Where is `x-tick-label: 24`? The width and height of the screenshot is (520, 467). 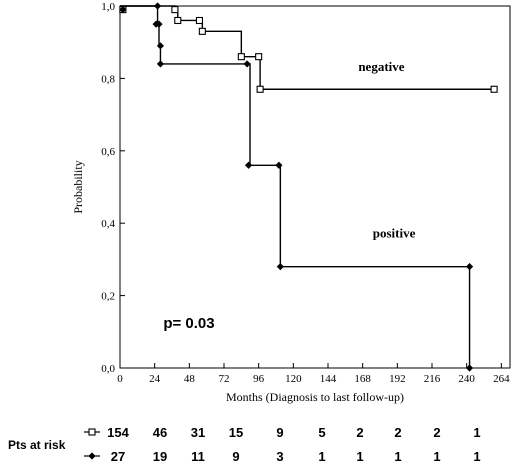
x-tick-label: 24 is located at coordinates (155, 379).